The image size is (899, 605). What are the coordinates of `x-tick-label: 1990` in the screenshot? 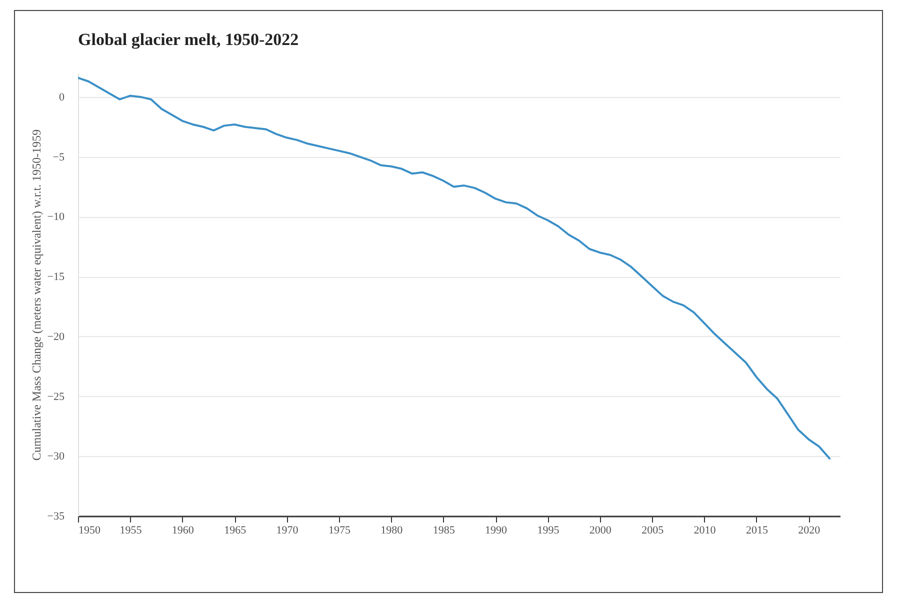 It's located at (496, 530).